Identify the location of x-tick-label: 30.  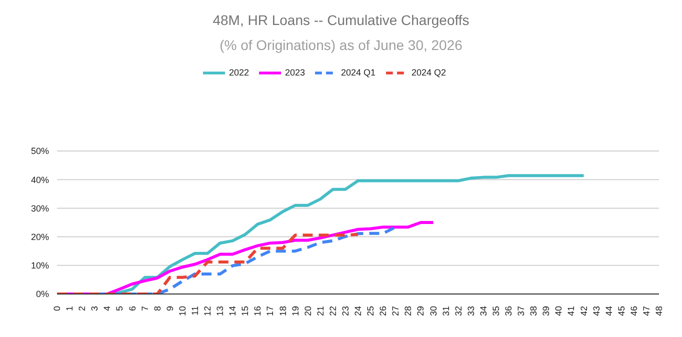
(433, 311).